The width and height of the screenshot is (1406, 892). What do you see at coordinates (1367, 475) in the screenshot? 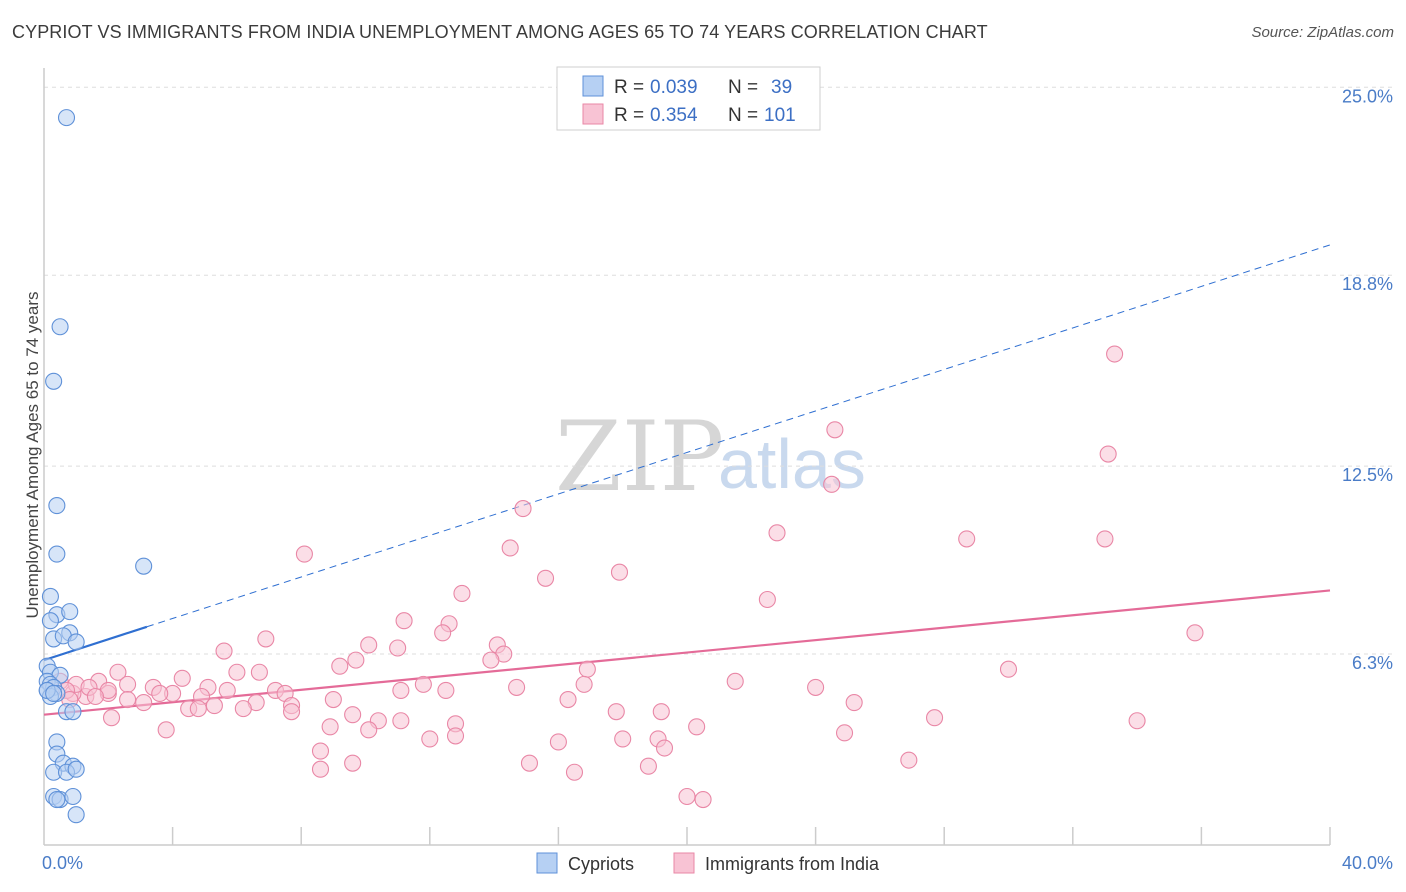
I see `y-tick-label: 12.5%` at bounding box center [1367, 475].